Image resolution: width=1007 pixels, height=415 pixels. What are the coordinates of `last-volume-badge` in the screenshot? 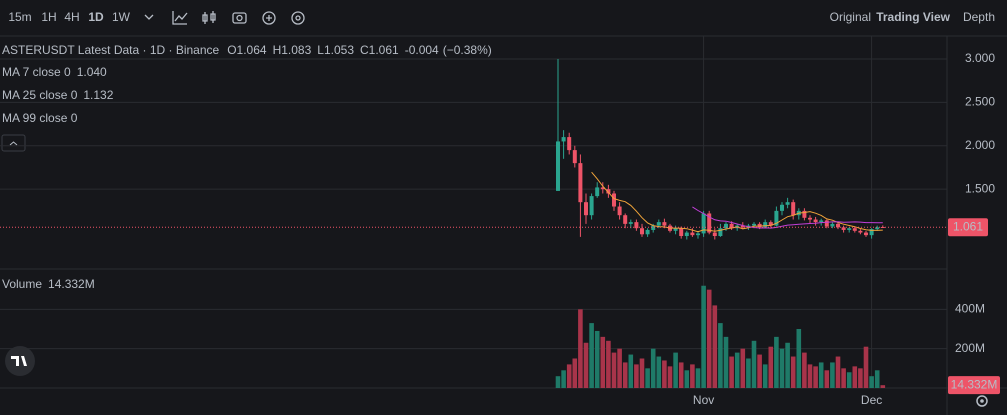 It's located at (974, 385).